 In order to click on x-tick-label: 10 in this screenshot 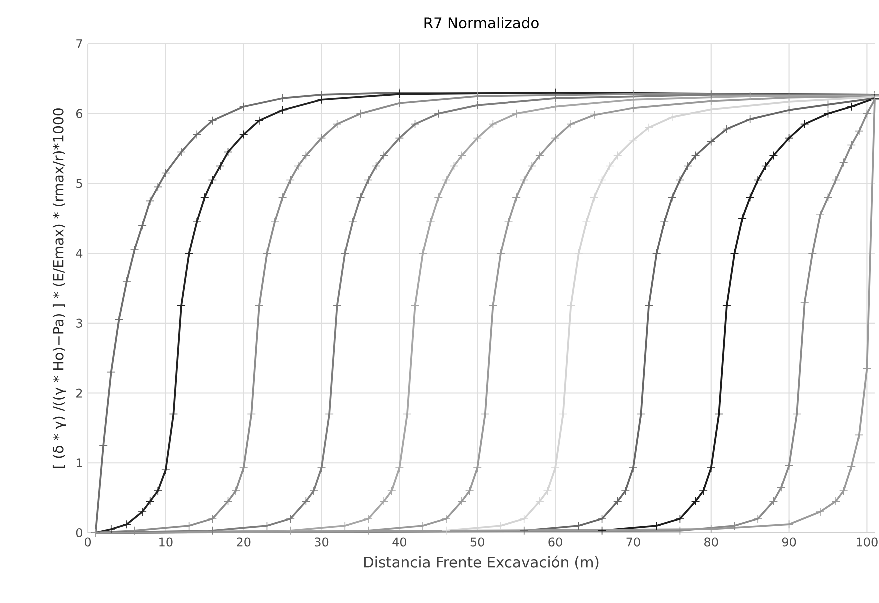, I will do `click(166, 542)`.